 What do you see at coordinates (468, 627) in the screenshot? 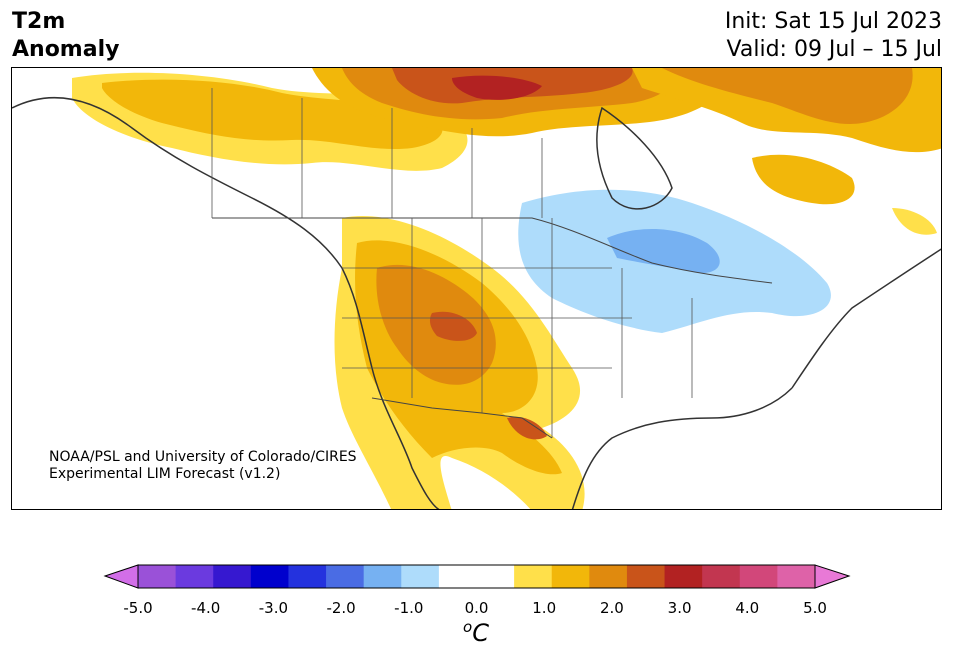
I see `unit-prefix: o` at bounding box center [468, 627].